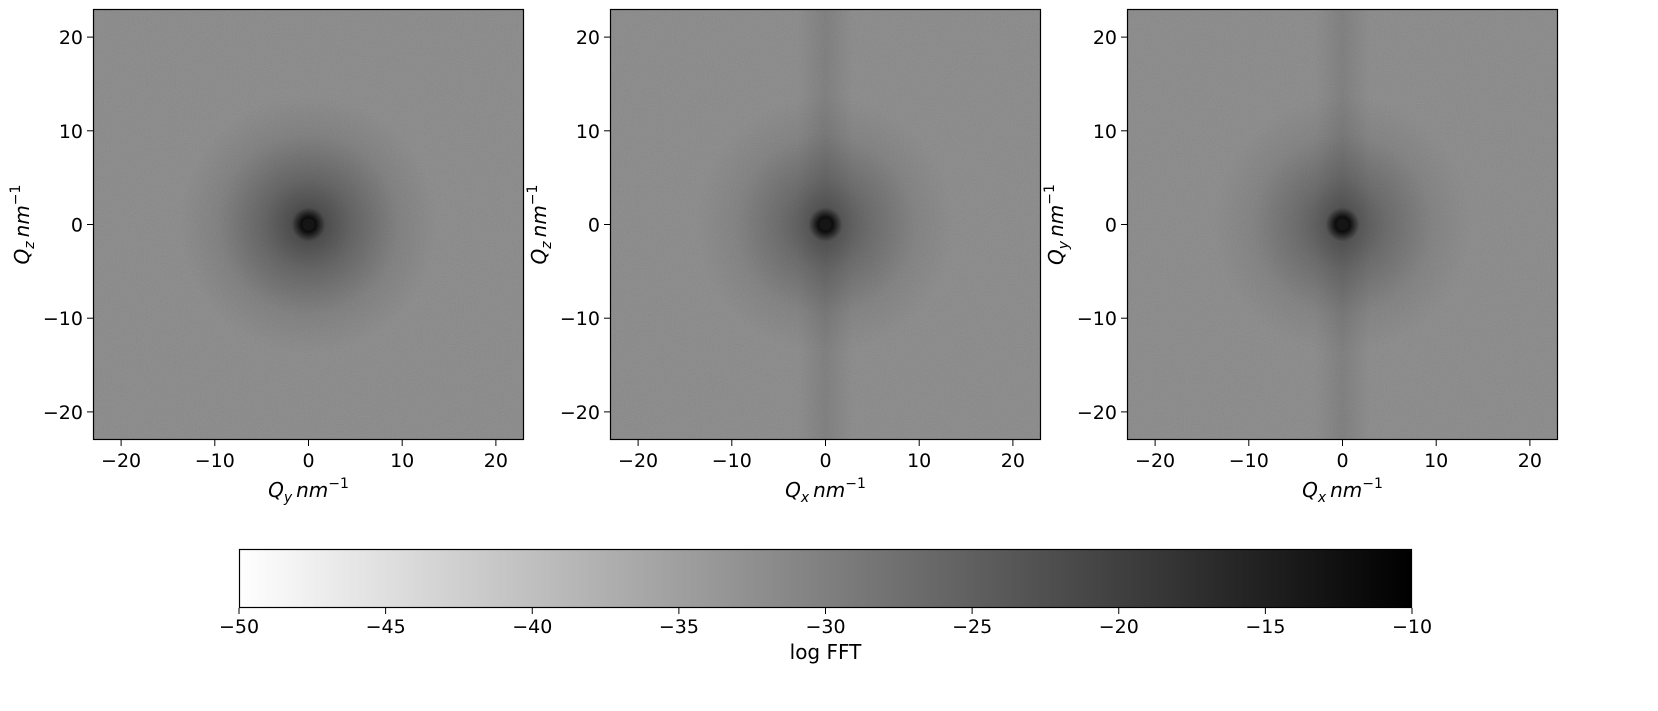  What do you see at coordinates (308, 491) in the screenshot?
I see `x-axis-label: Qy nm−1` at bounding box center [308, 491].